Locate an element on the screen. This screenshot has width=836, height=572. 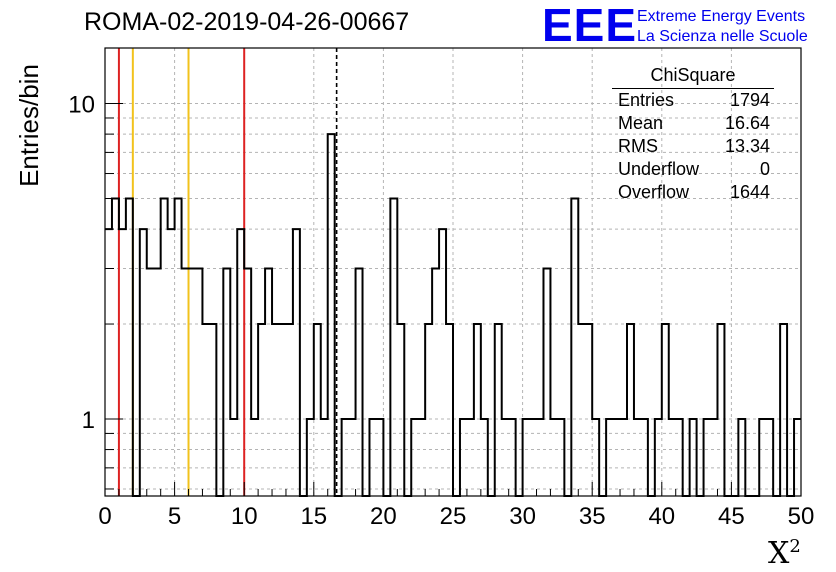
y-tick-label: 10 is located at coordinates (81, 105).